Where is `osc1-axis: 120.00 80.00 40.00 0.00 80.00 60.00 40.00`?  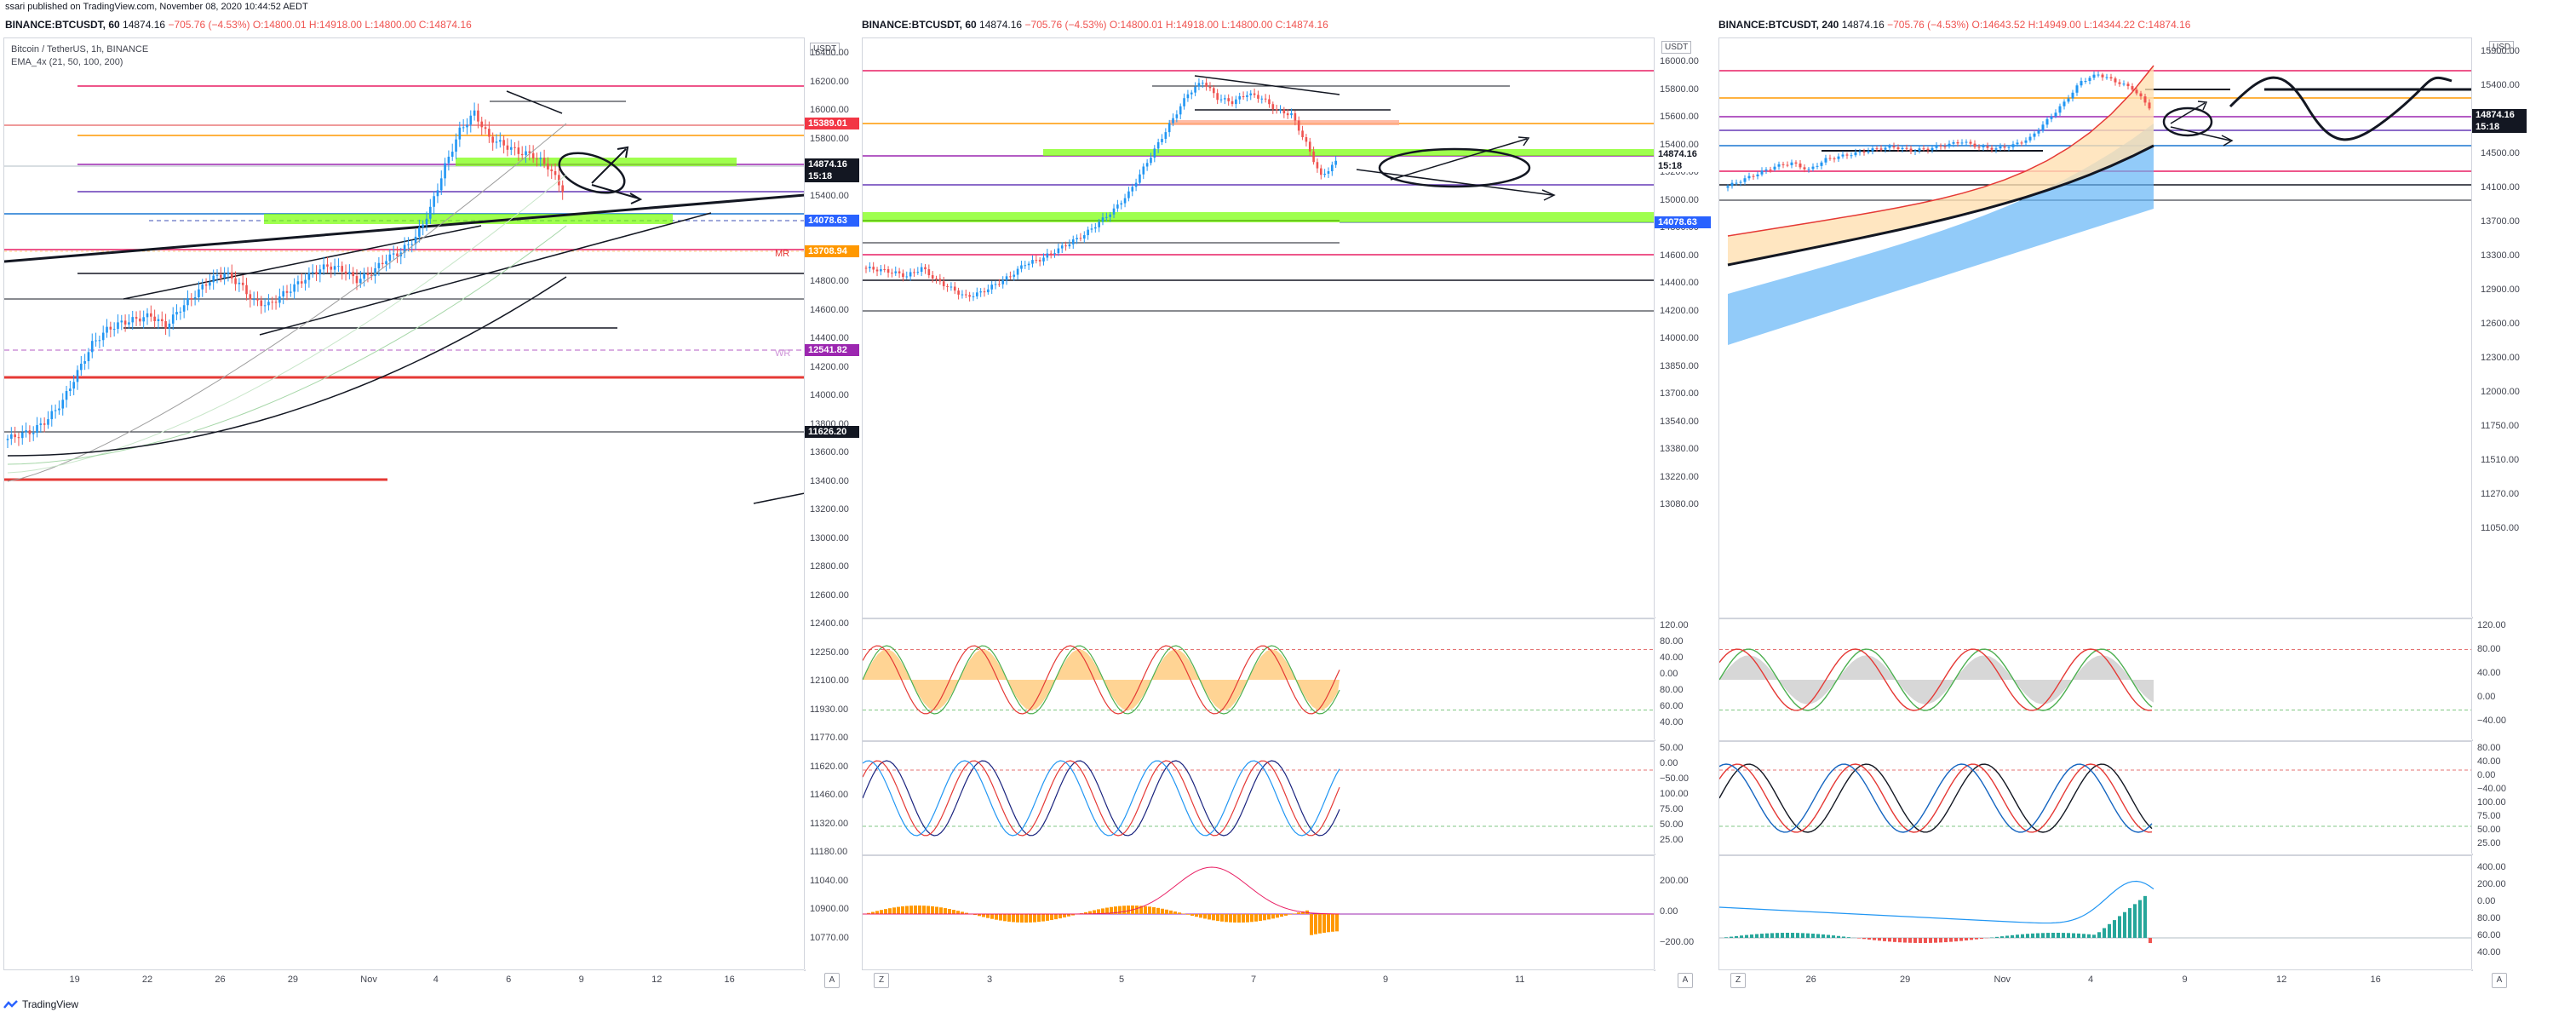
osc1-axis: 120.00 80.00 40.00 0.00 80.00 60.00 40.00 is located at coordinates (1682, 679).